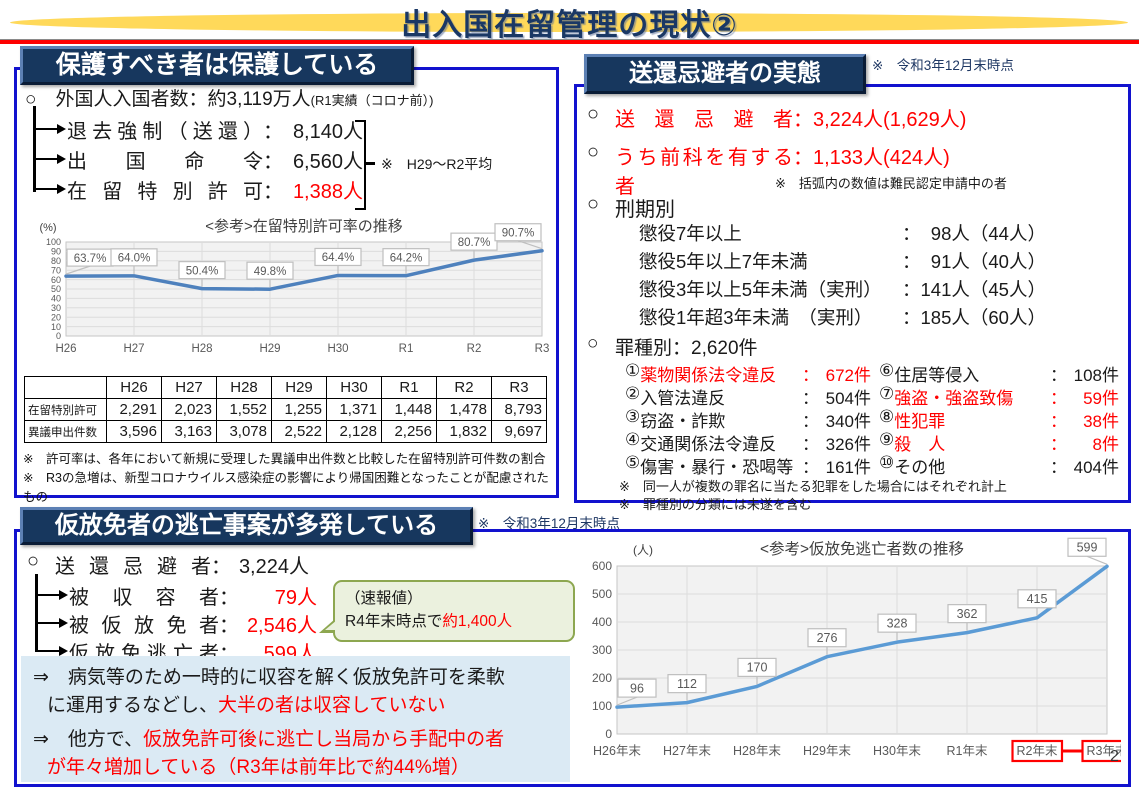 This screenshot has height=790, width=1139. What do you see at coordinates (65, 387) in the screenshot?
I see `header-cell` at bounding box center [65, 387].